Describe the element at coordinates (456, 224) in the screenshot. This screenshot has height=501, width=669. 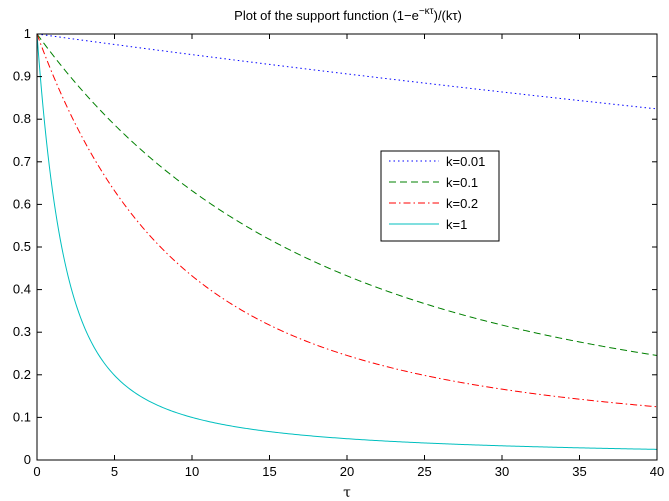
I see `legend-label-4: k=1` at that location.